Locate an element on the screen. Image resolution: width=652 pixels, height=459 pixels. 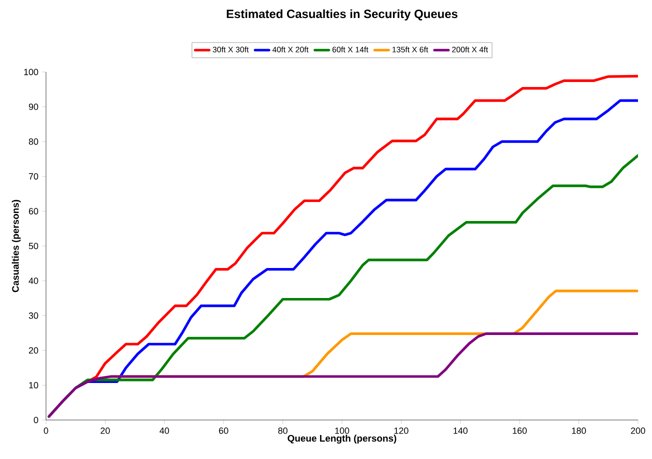
x-tick-label: 100 is located at coordinates (342, 431).